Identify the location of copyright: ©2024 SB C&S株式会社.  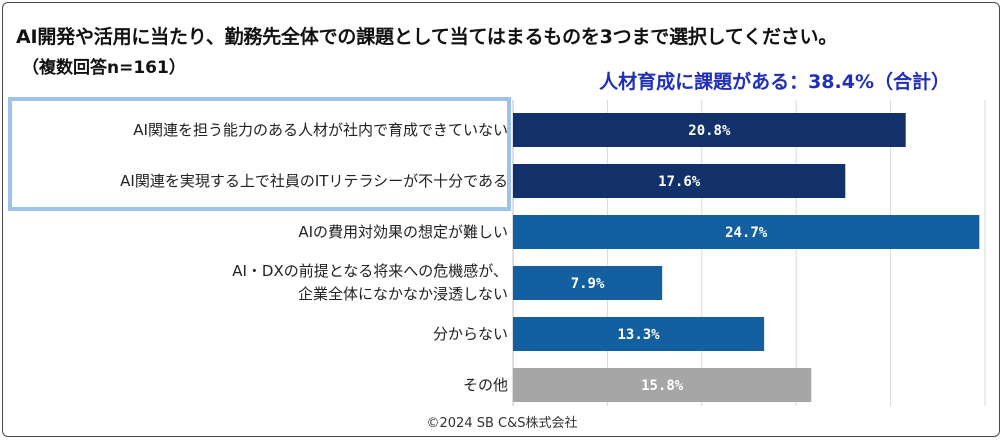
(502, 423).